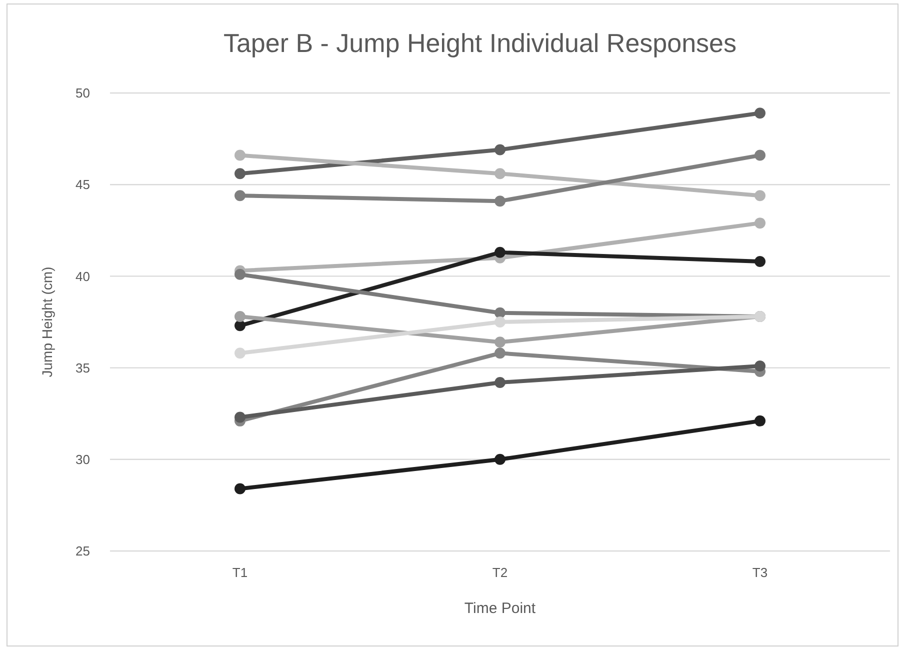 This screenshot has width=903, height=650. Describe the element at coordinates (83, 184) in the screenshot. I see `y-tick-label: 45` at that location.